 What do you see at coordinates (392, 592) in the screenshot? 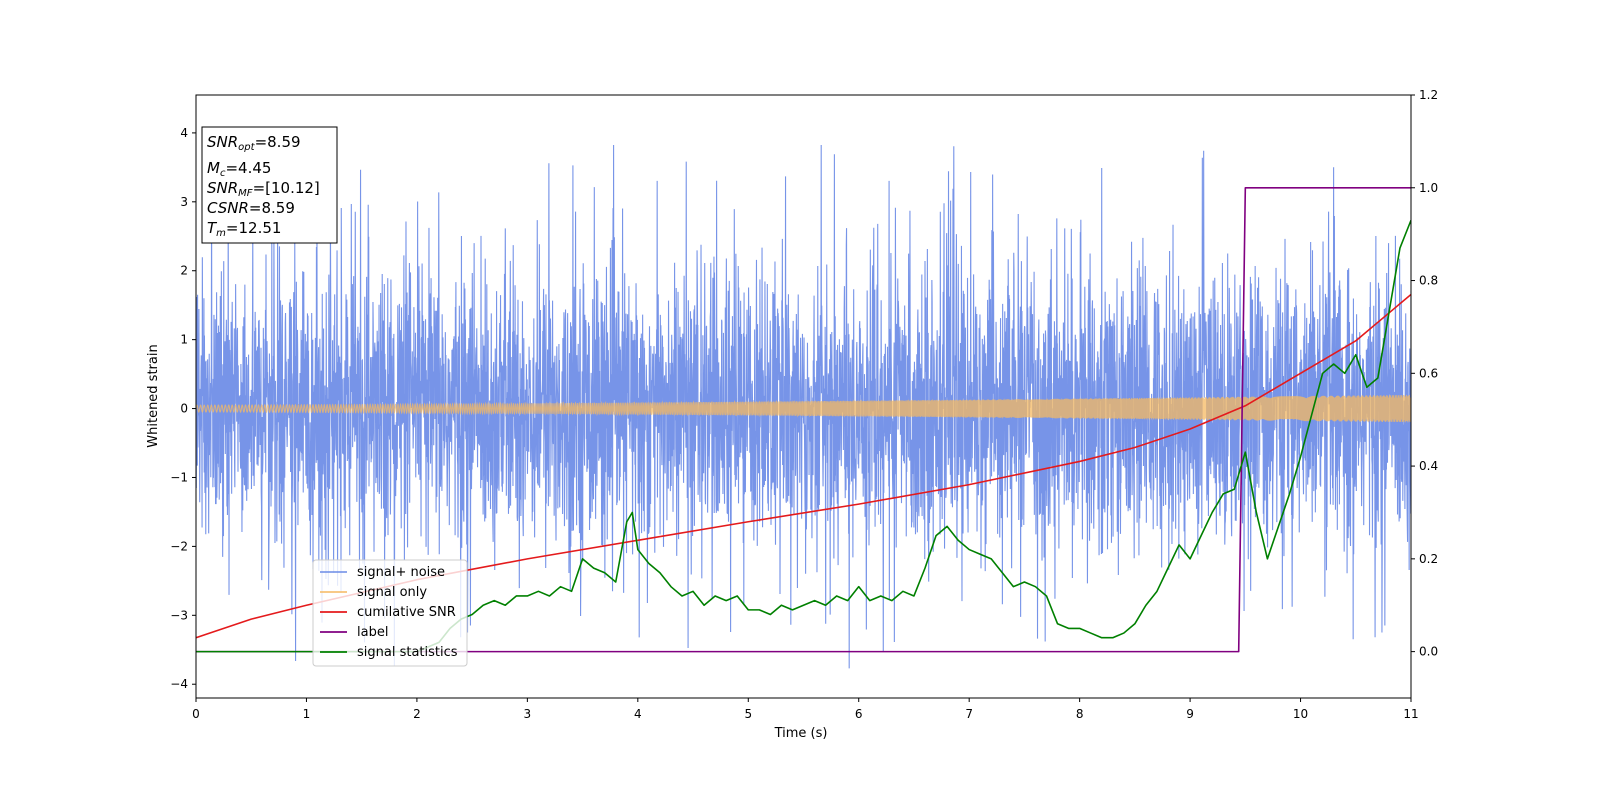
I see `legend-label: signal only` at bounding box center [392, 592].